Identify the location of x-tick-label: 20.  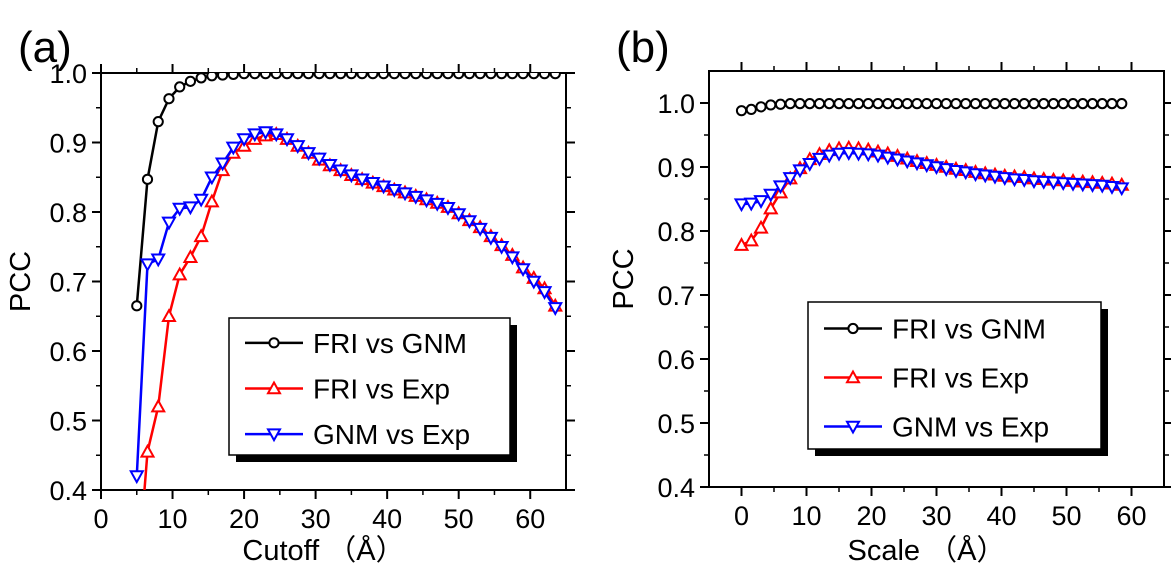
(244, 519).